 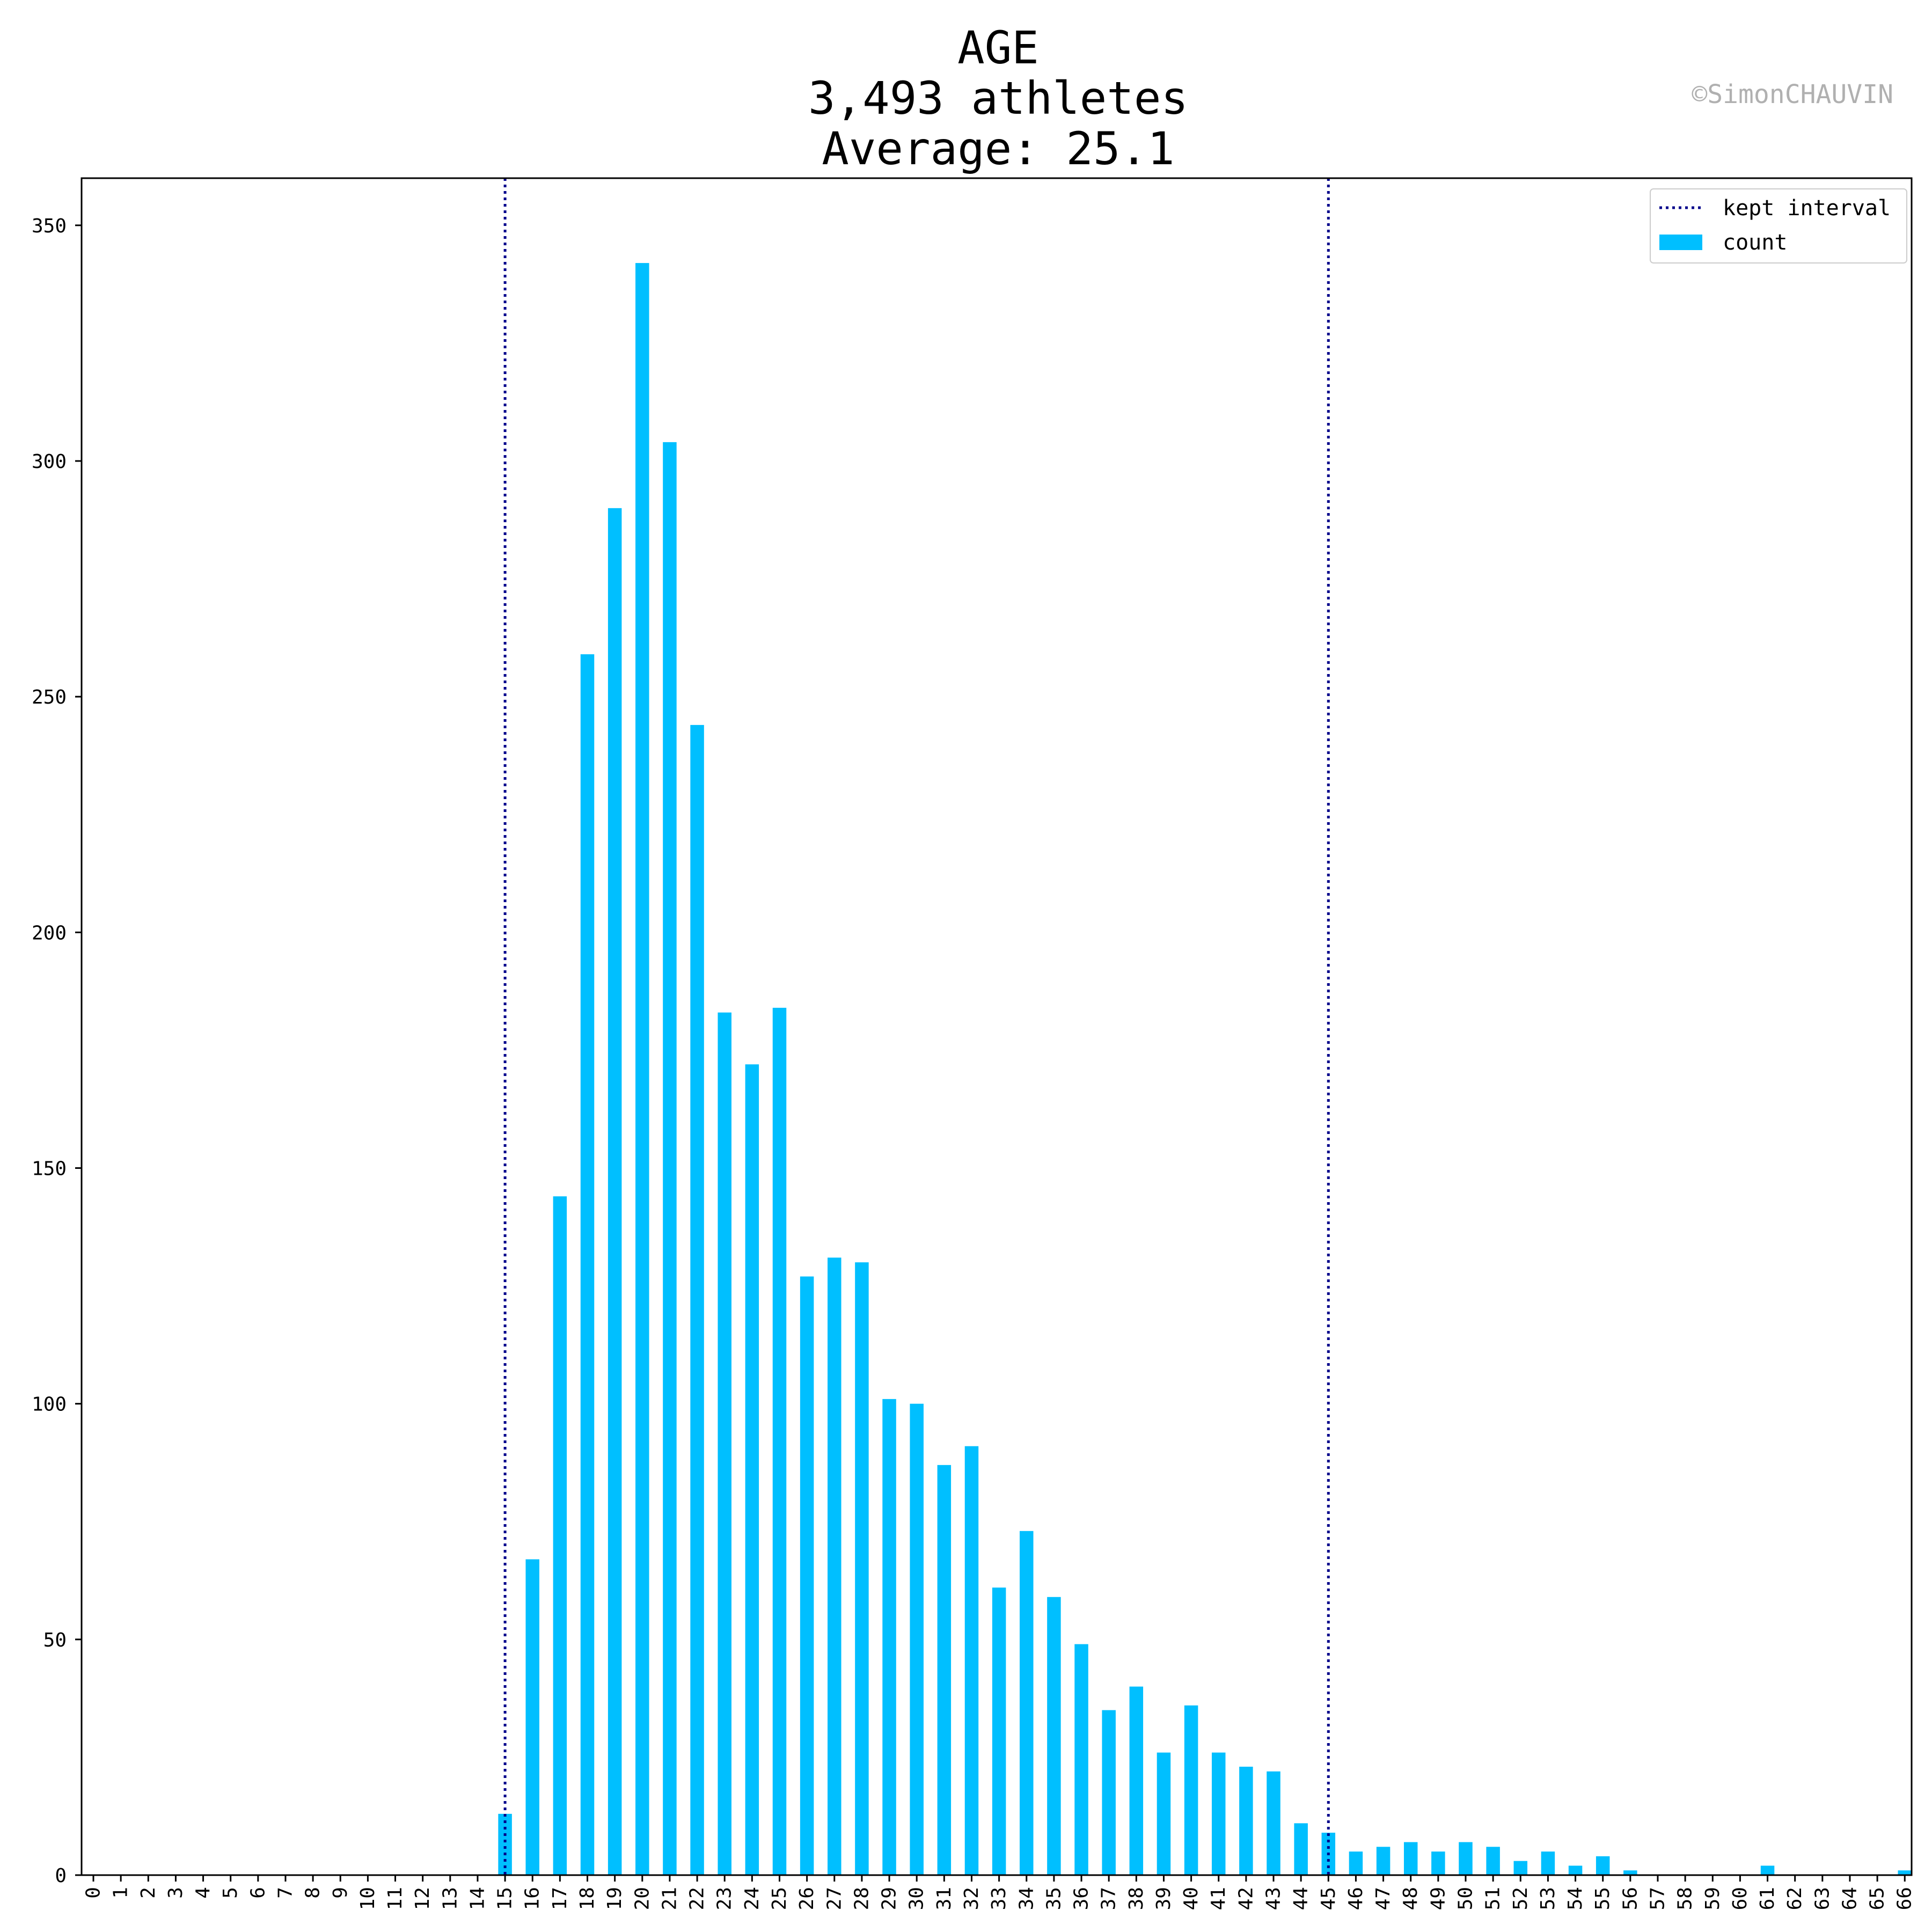 I want to click on x-tick-label-25: 25, so click(x=780, y=1898).